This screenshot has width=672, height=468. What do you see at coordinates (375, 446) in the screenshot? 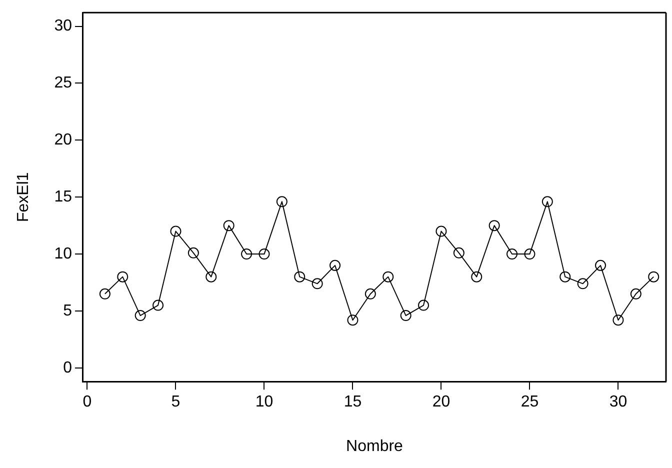
I see `x-axis-title: Nombre` at bounding box center [375, 446].